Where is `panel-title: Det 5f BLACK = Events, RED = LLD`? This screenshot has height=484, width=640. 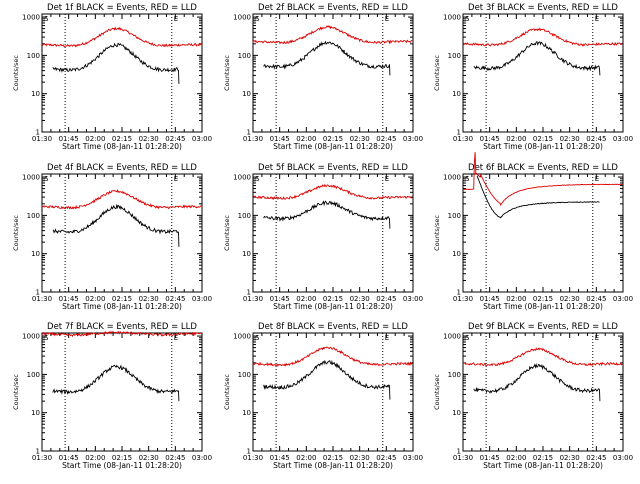
panel-title: Det 5f BLACK = Events, RED = LLD is located at coordinates (333, 168).